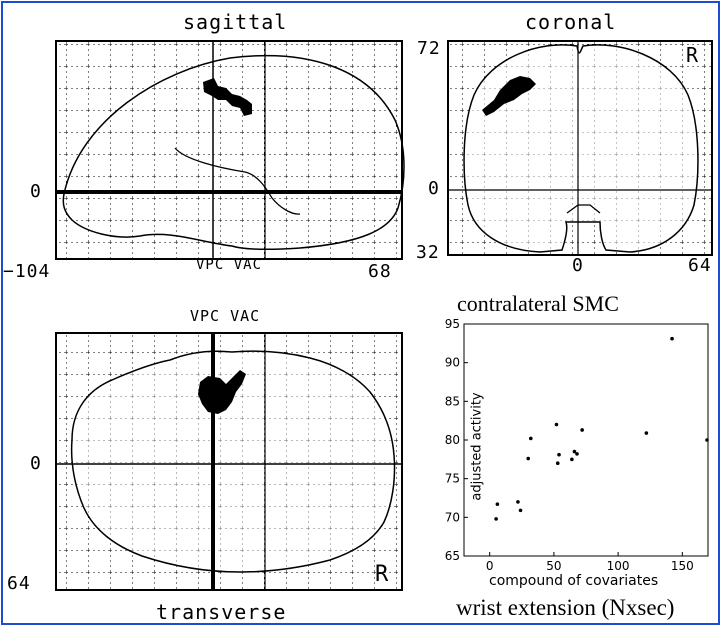 The image size is (725, 630). Describe the element at coordinates (452, 440) in the screenshot. I see `scatter-y-tick-label: 80` at that location.